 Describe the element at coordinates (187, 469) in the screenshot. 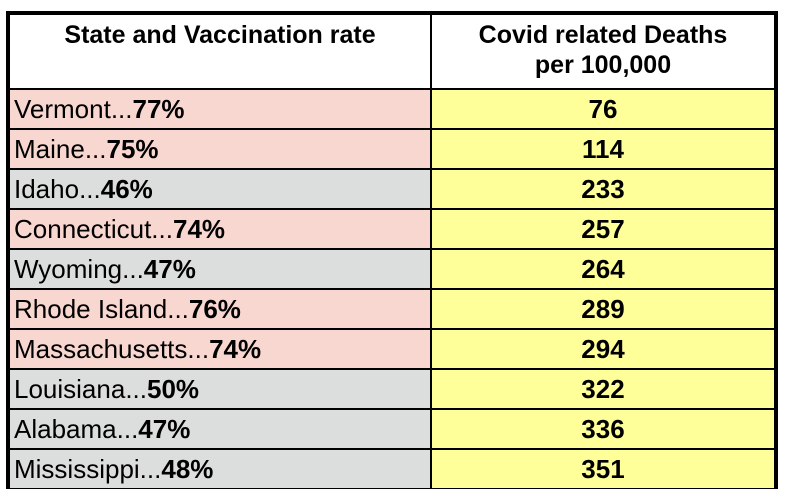

I see `vaccination-rate: 48%` at that location.